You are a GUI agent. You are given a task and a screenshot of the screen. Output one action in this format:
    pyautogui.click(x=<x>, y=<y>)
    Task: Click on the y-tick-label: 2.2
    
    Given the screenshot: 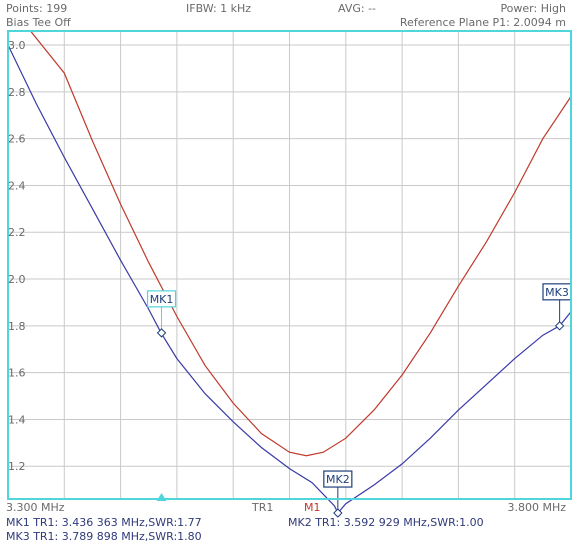 What is the action you would take?
    pyautogui.click(x=17, y=232)
    